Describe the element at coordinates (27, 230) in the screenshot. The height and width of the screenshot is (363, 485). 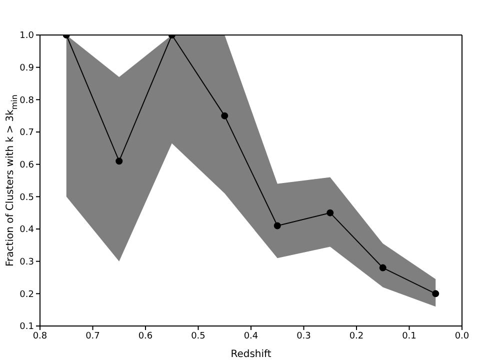
I see `y-tick-label: 0.4` at that location.